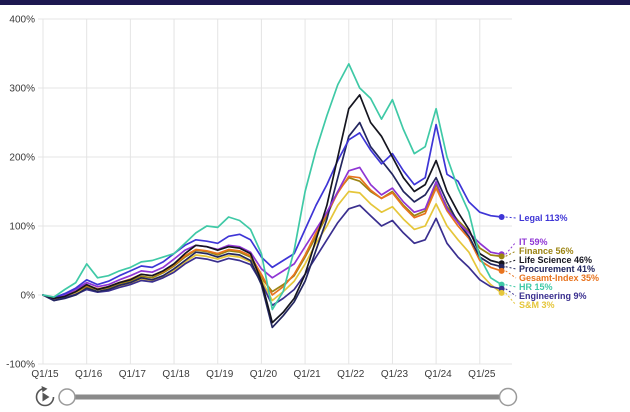  What do you see at coordinates (22, 158) in the screenshot?
I see `y-axis-tick-label: 200%` at bounding box center [22, 158].